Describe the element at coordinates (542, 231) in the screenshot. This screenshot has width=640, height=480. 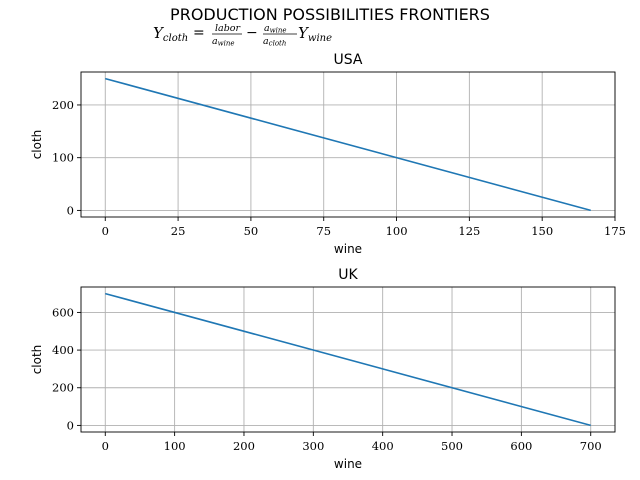
I see `usa-xtick-label-6: 150` at that location.